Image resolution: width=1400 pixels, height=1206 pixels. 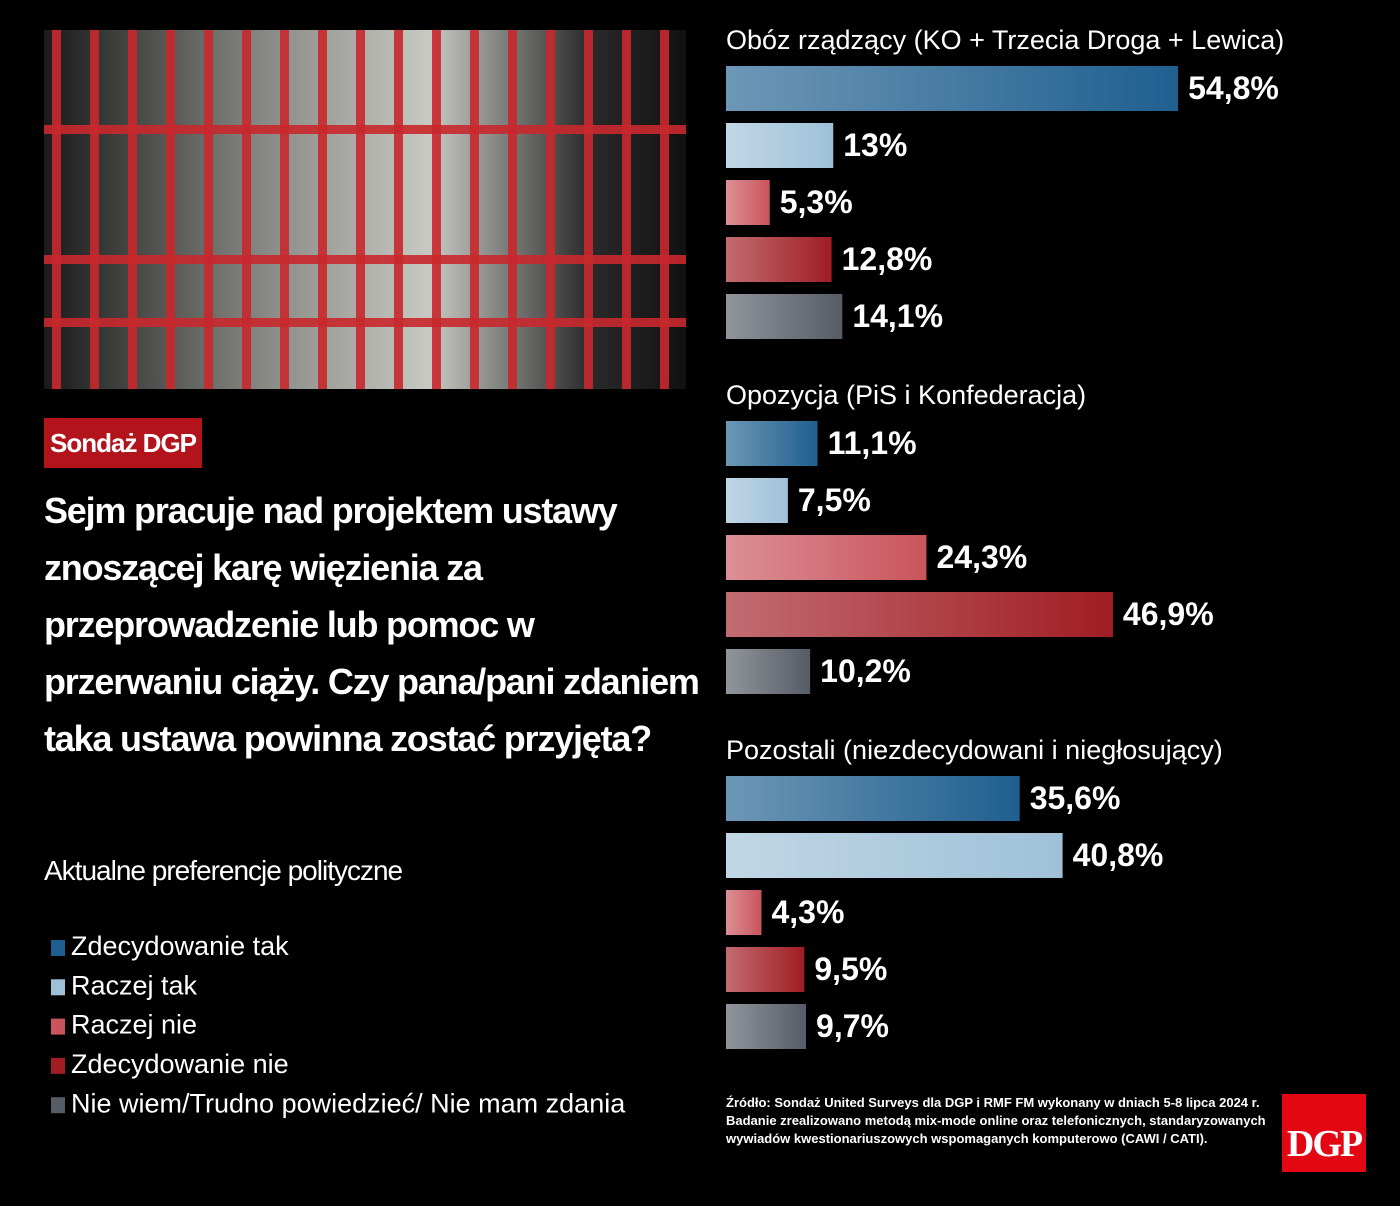 What do you see at coordinates (834, 500) in the screenshot?
I see `value-label: 7,5%` at bounding box center [834, 500].